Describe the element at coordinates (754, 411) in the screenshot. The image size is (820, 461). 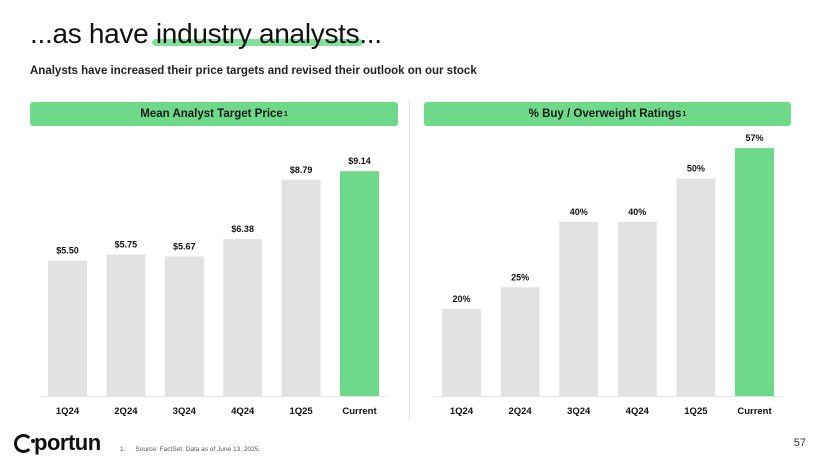
I see `buy-category-label: Current` at that location.